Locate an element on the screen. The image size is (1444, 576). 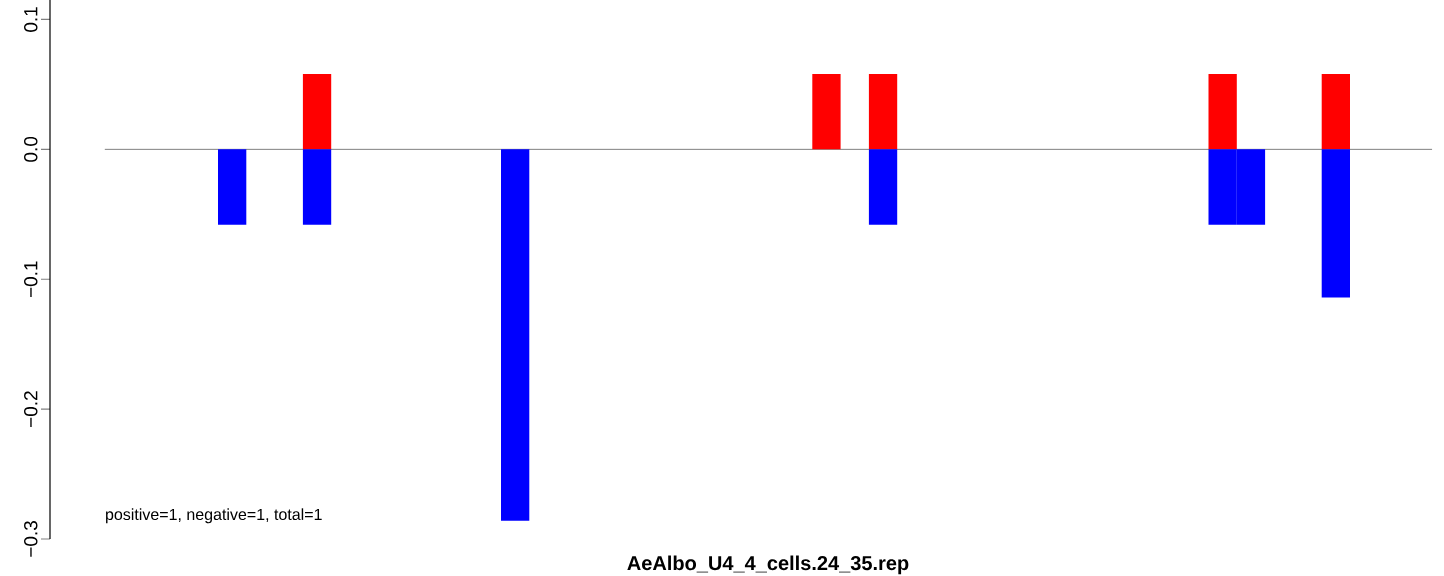
y-tick-label: 0.0 is located at coordinates (31, 149).